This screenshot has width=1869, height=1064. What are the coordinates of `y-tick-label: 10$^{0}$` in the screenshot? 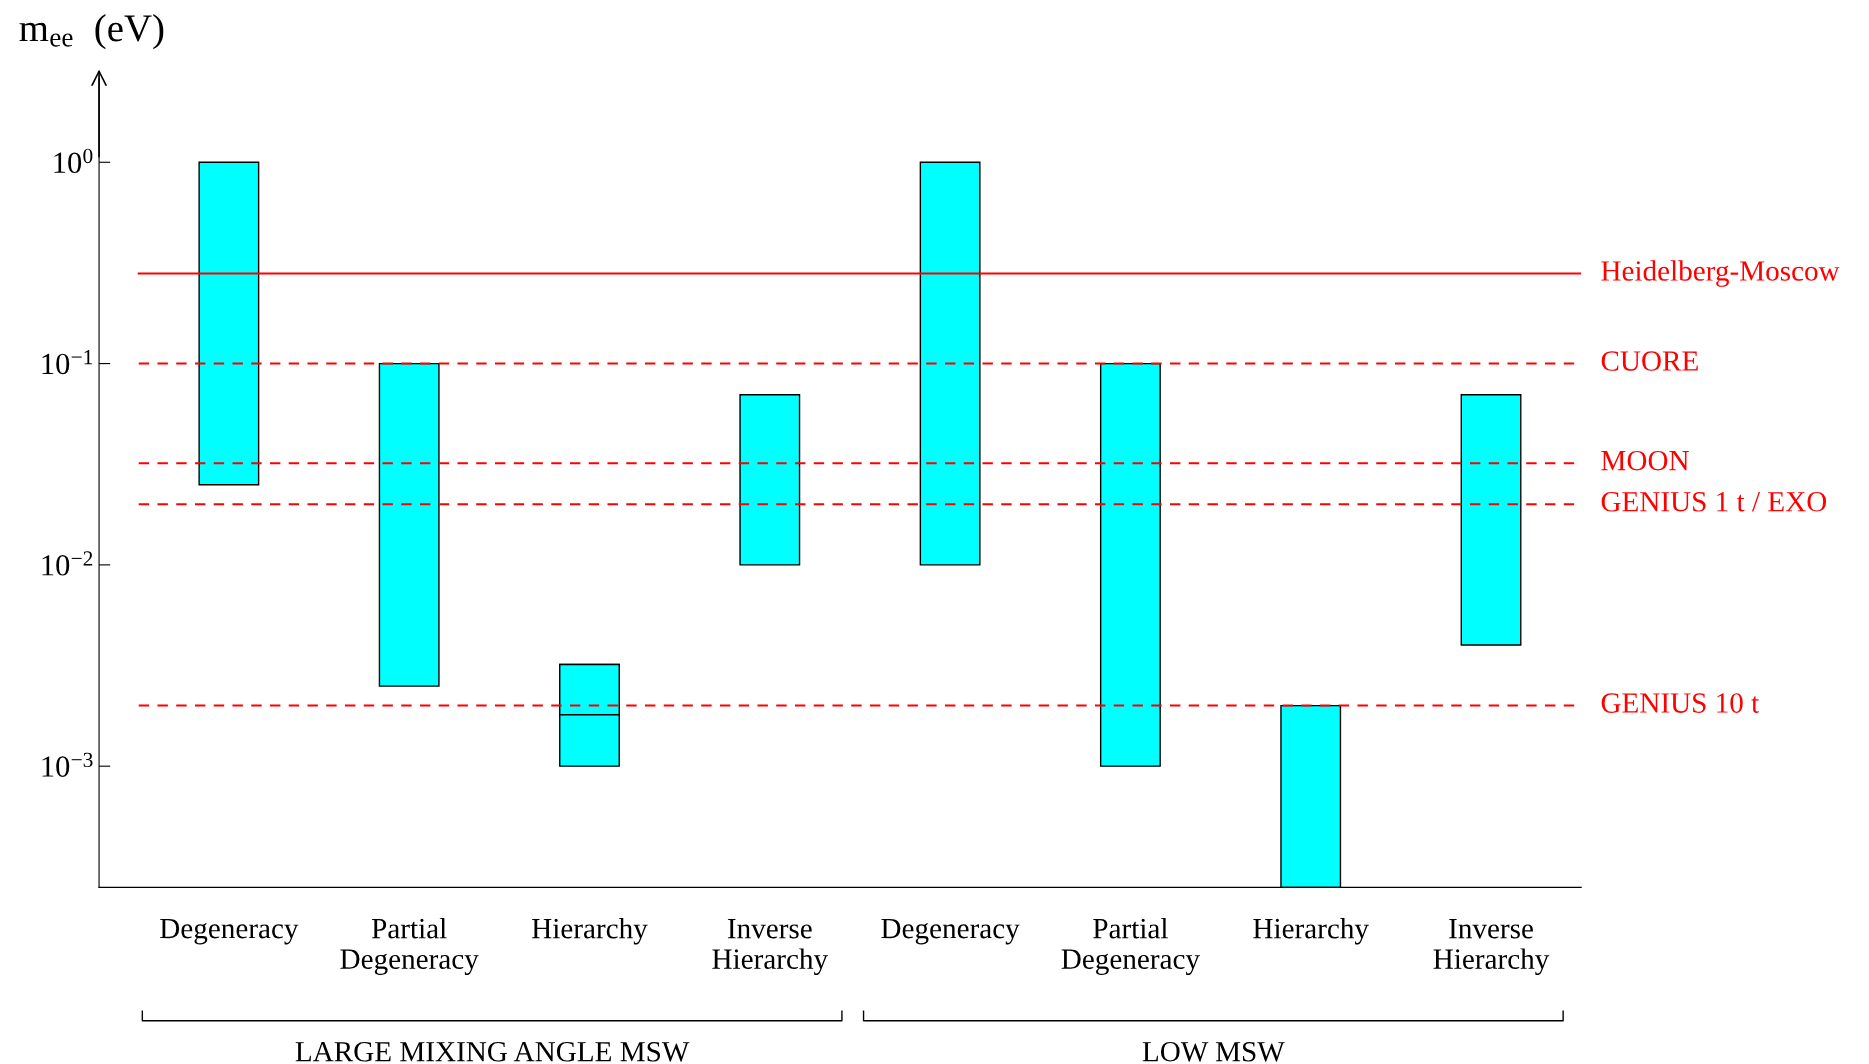 It's located at (73, 161).